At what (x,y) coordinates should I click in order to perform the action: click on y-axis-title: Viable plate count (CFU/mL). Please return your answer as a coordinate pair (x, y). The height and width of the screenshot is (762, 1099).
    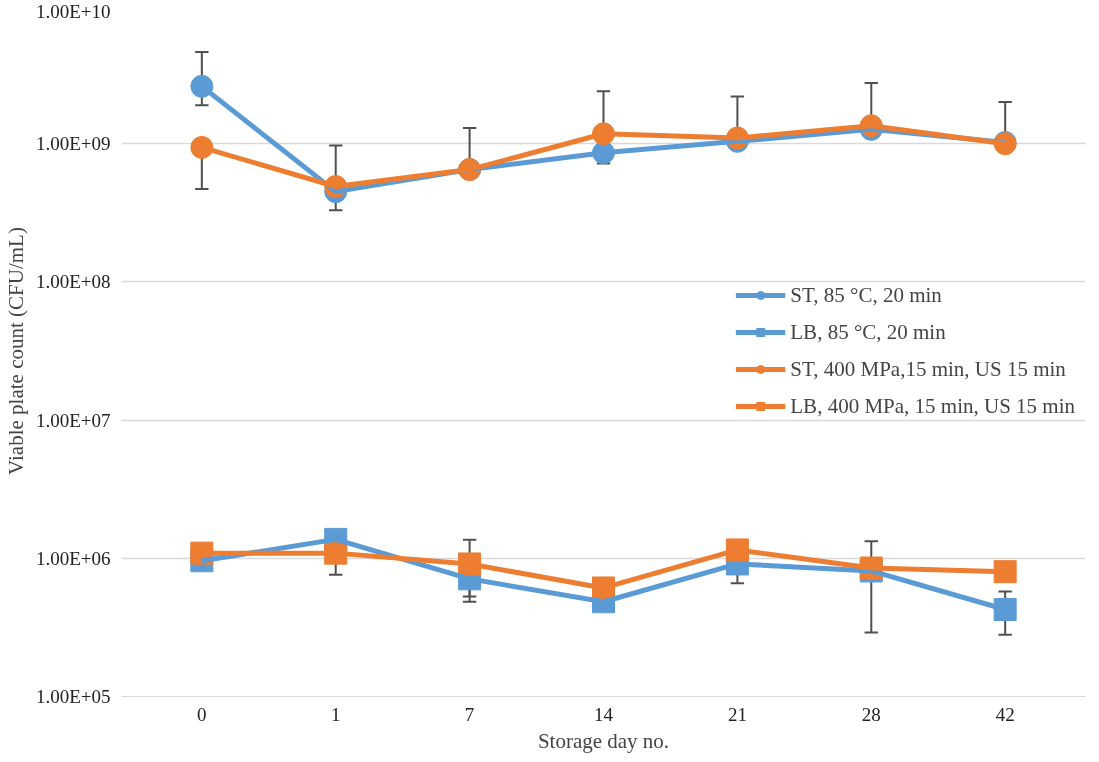
    Looking at the image, I should click on (15, 351).